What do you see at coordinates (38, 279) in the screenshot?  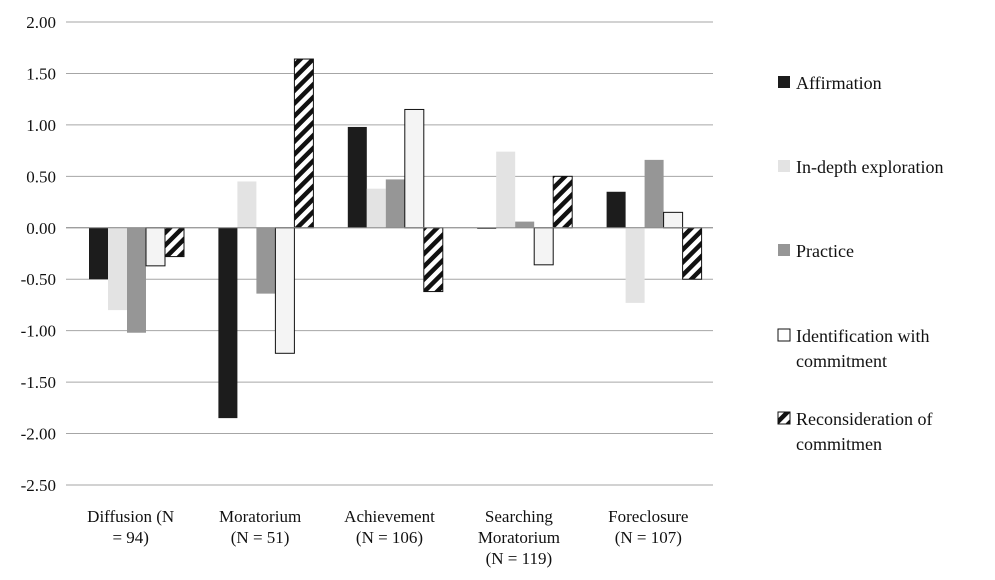 I see `y-tick-label: -0.50` at bounding box center [38, 279].